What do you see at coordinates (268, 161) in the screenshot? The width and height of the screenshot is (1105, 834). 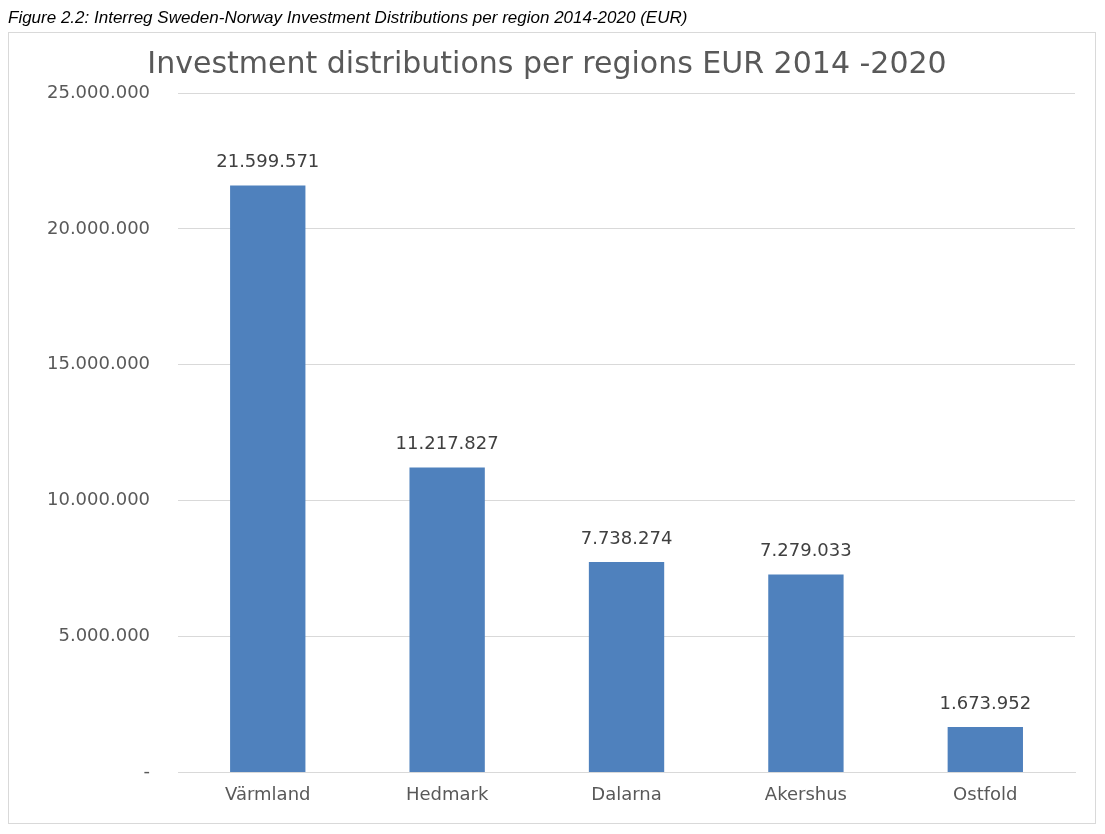 I see `data-label: 21.599.571` at bounding box center [268, 161].